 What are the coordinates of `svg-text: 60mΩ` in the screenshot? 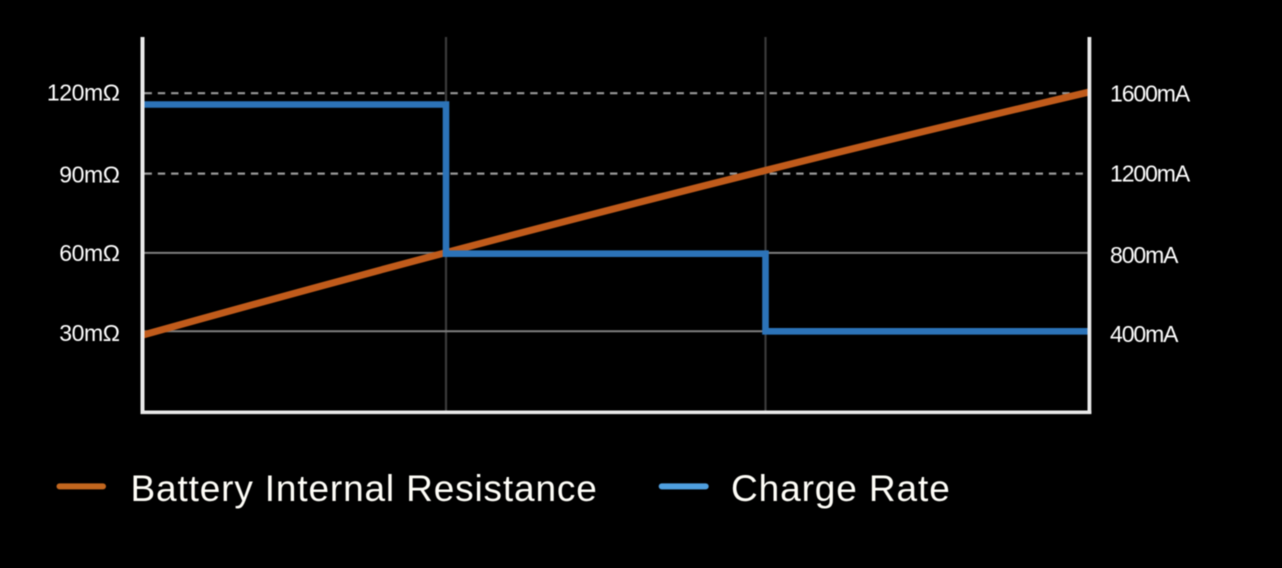 It's located at (89, 253).